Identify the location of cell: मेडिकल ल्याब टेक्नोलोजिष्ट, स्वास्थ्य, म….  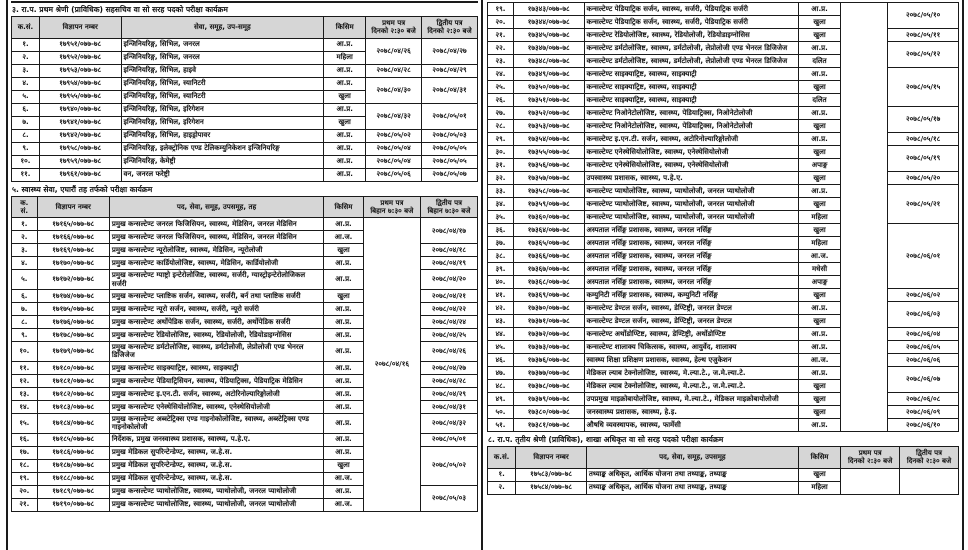
(691, 386).